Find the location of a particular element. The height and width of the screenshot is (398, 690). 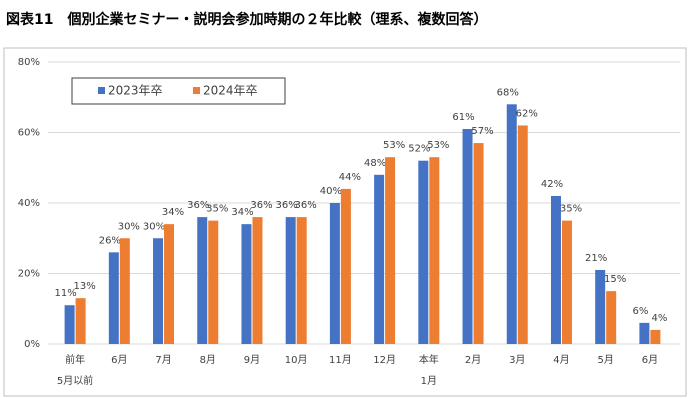

x-tick-label: 前年 is located at coordinates (75, 359).